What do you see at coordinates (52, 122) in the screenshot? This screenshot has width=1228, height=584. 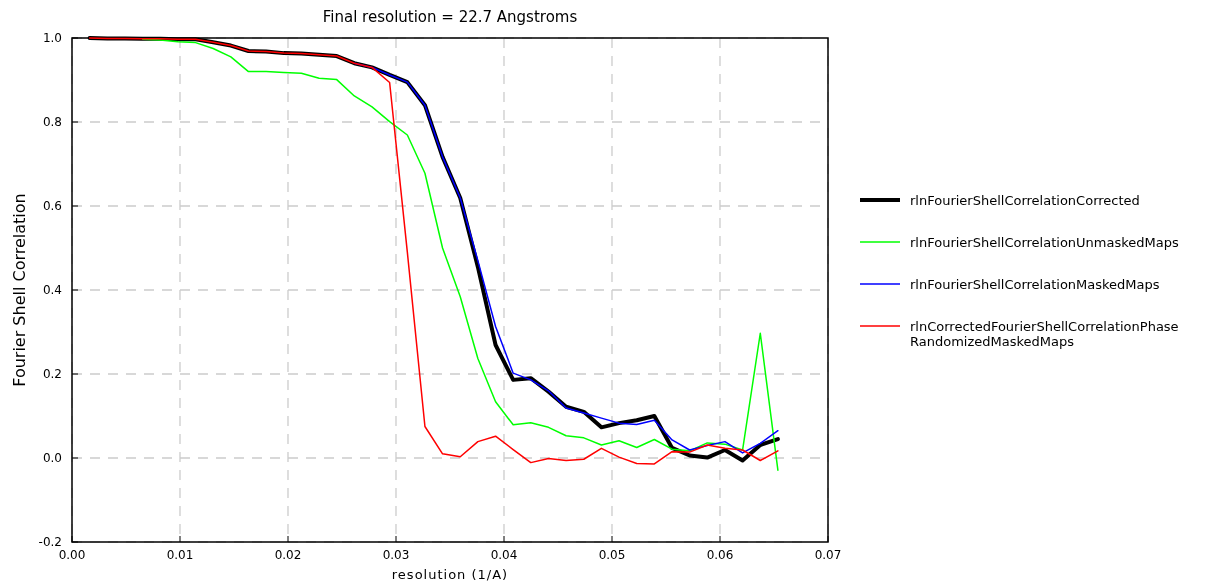 I see `y-tick-label: 0.8` at bounding box center [52, 122].